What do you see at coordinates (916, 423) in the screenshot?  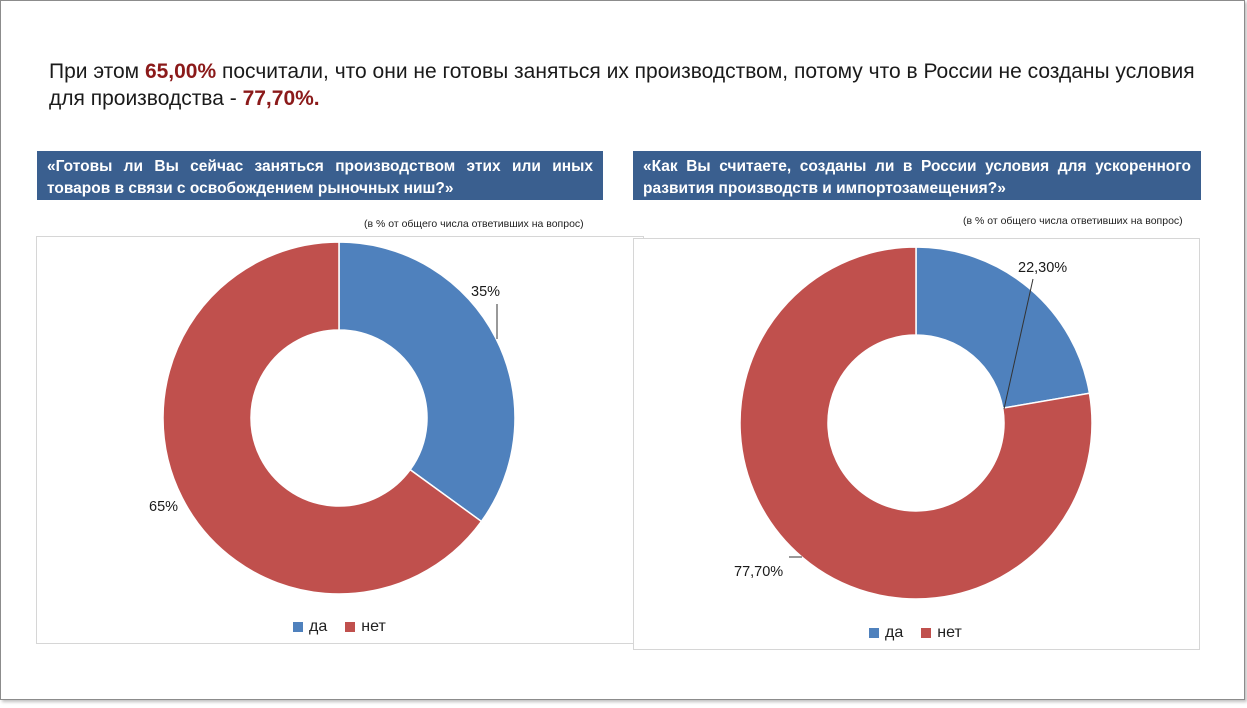 I see `chart-2-slice-no` at bounding box center [916, 423].